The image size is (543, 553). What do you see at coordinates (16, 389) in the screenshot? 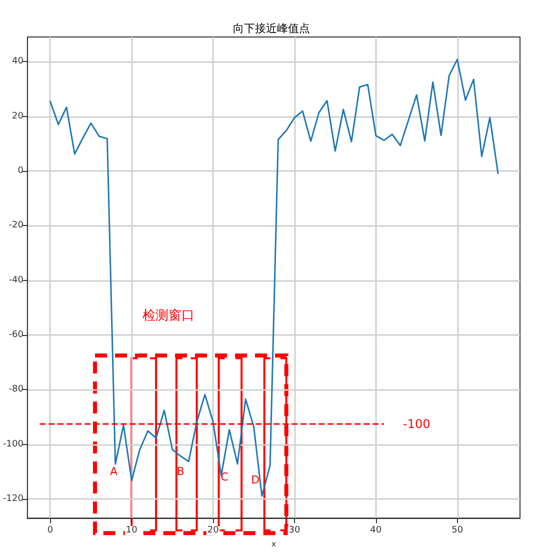
I see `y-tick-label: -80` at bounding box center [16, 389].